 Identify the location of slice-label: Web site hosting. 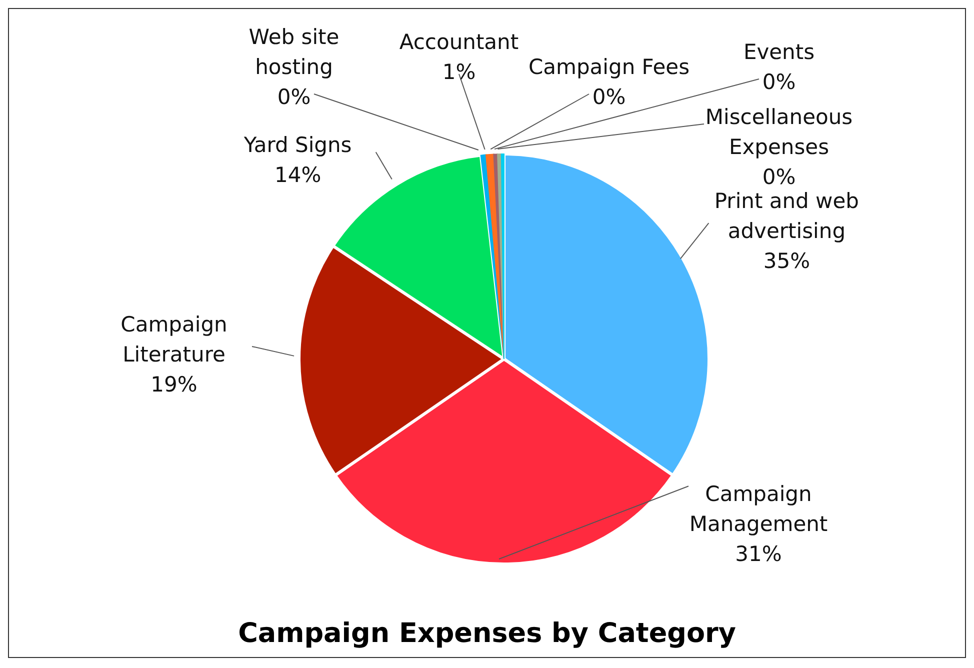
(294, 52).